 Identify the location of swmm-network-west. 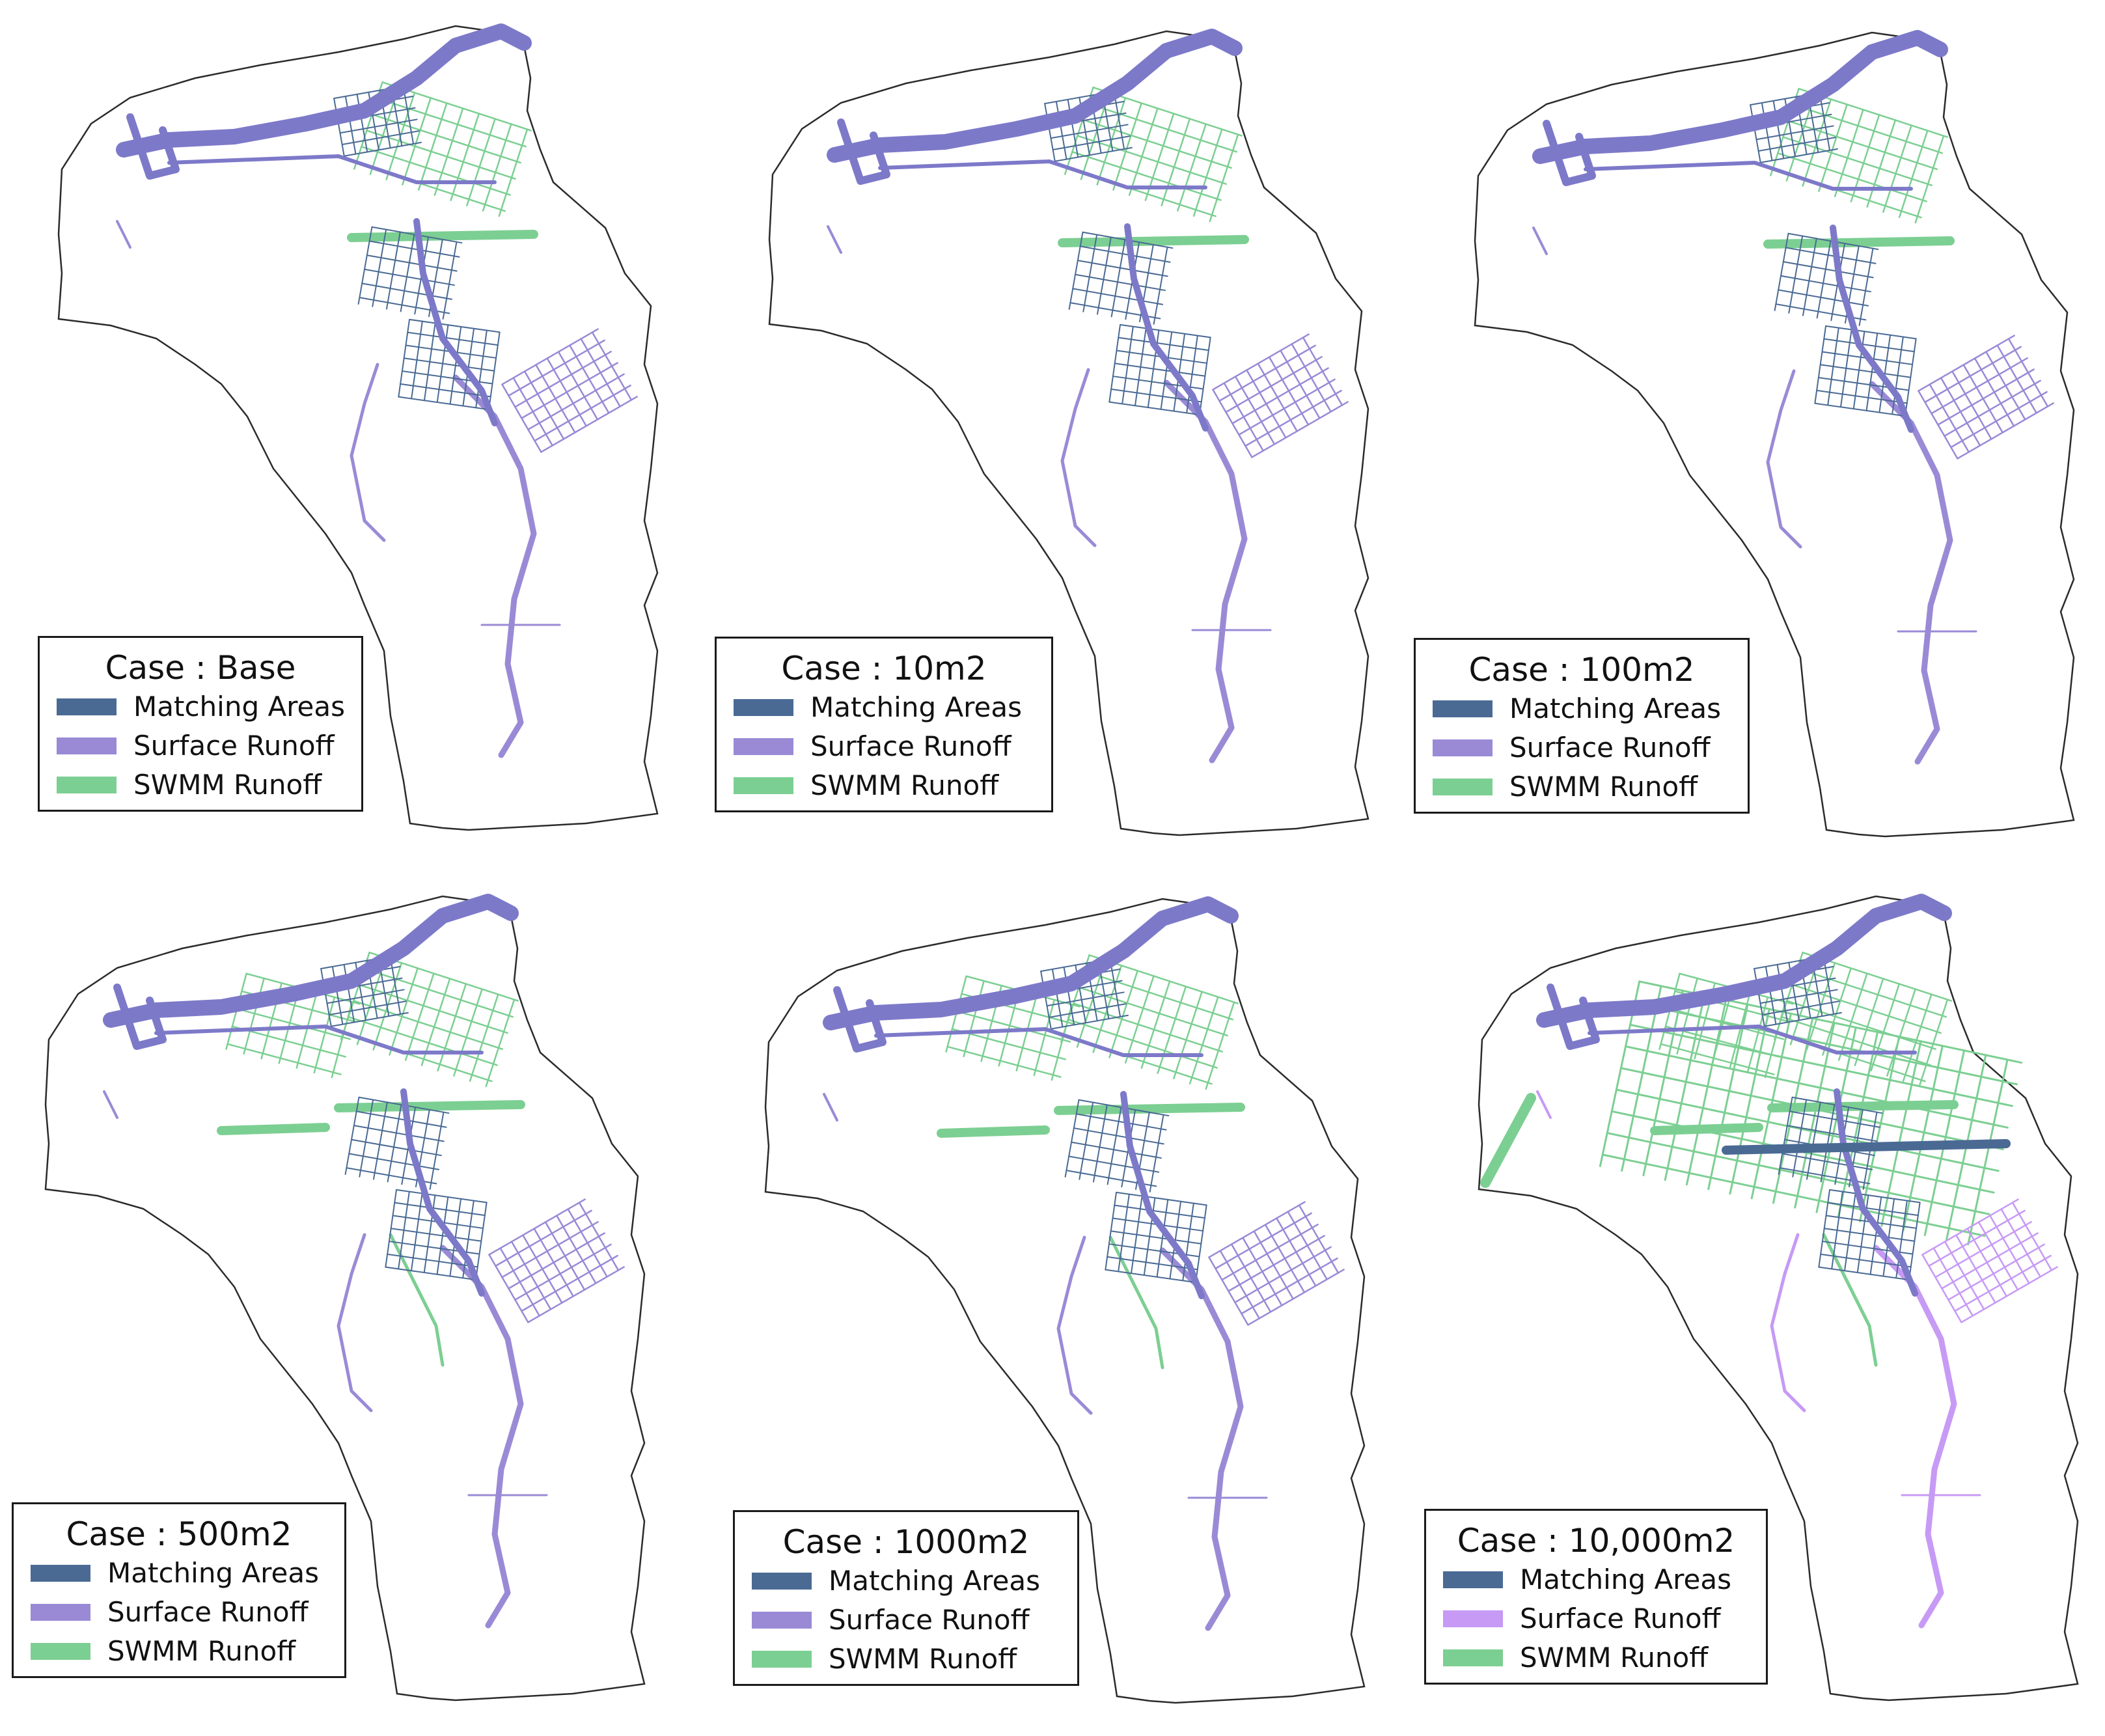
(1012, 1028).